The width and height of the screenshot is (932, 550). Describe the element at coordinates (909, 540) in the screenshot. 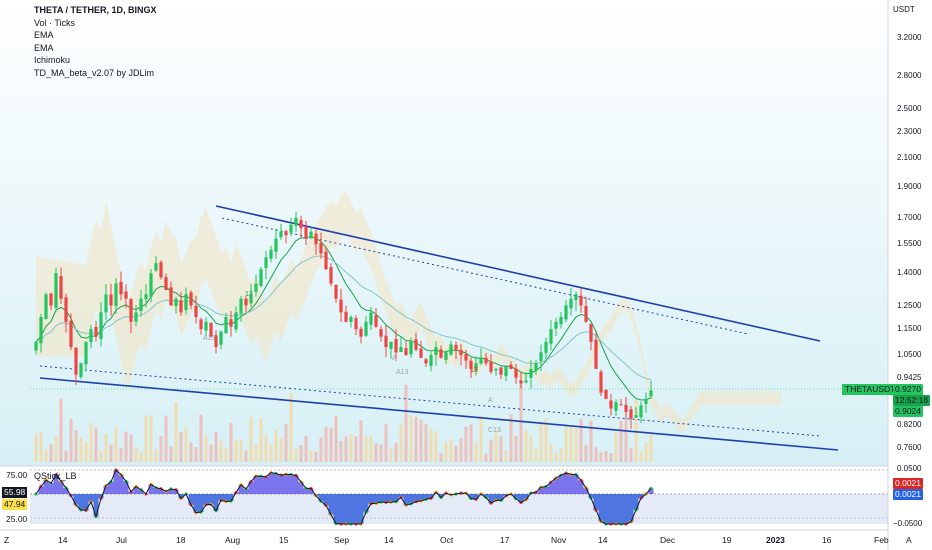

I see `time-axis-right-corner: A` at that location.